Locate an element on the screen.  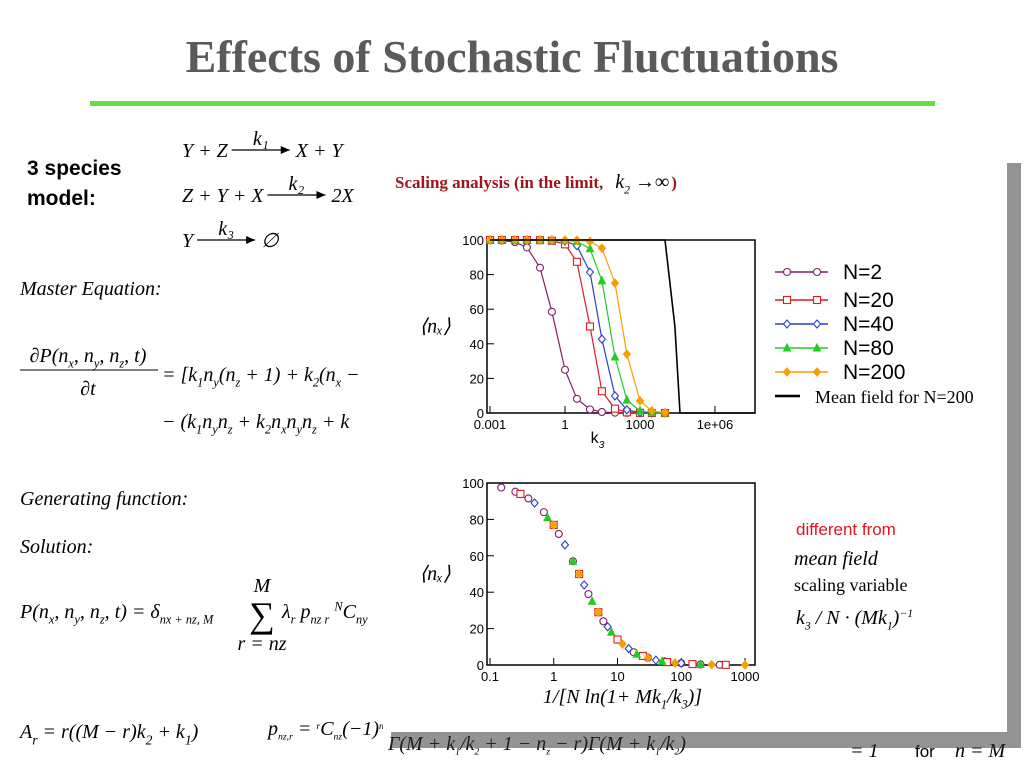
subscript: nz r is located at coordinates (319, 620).